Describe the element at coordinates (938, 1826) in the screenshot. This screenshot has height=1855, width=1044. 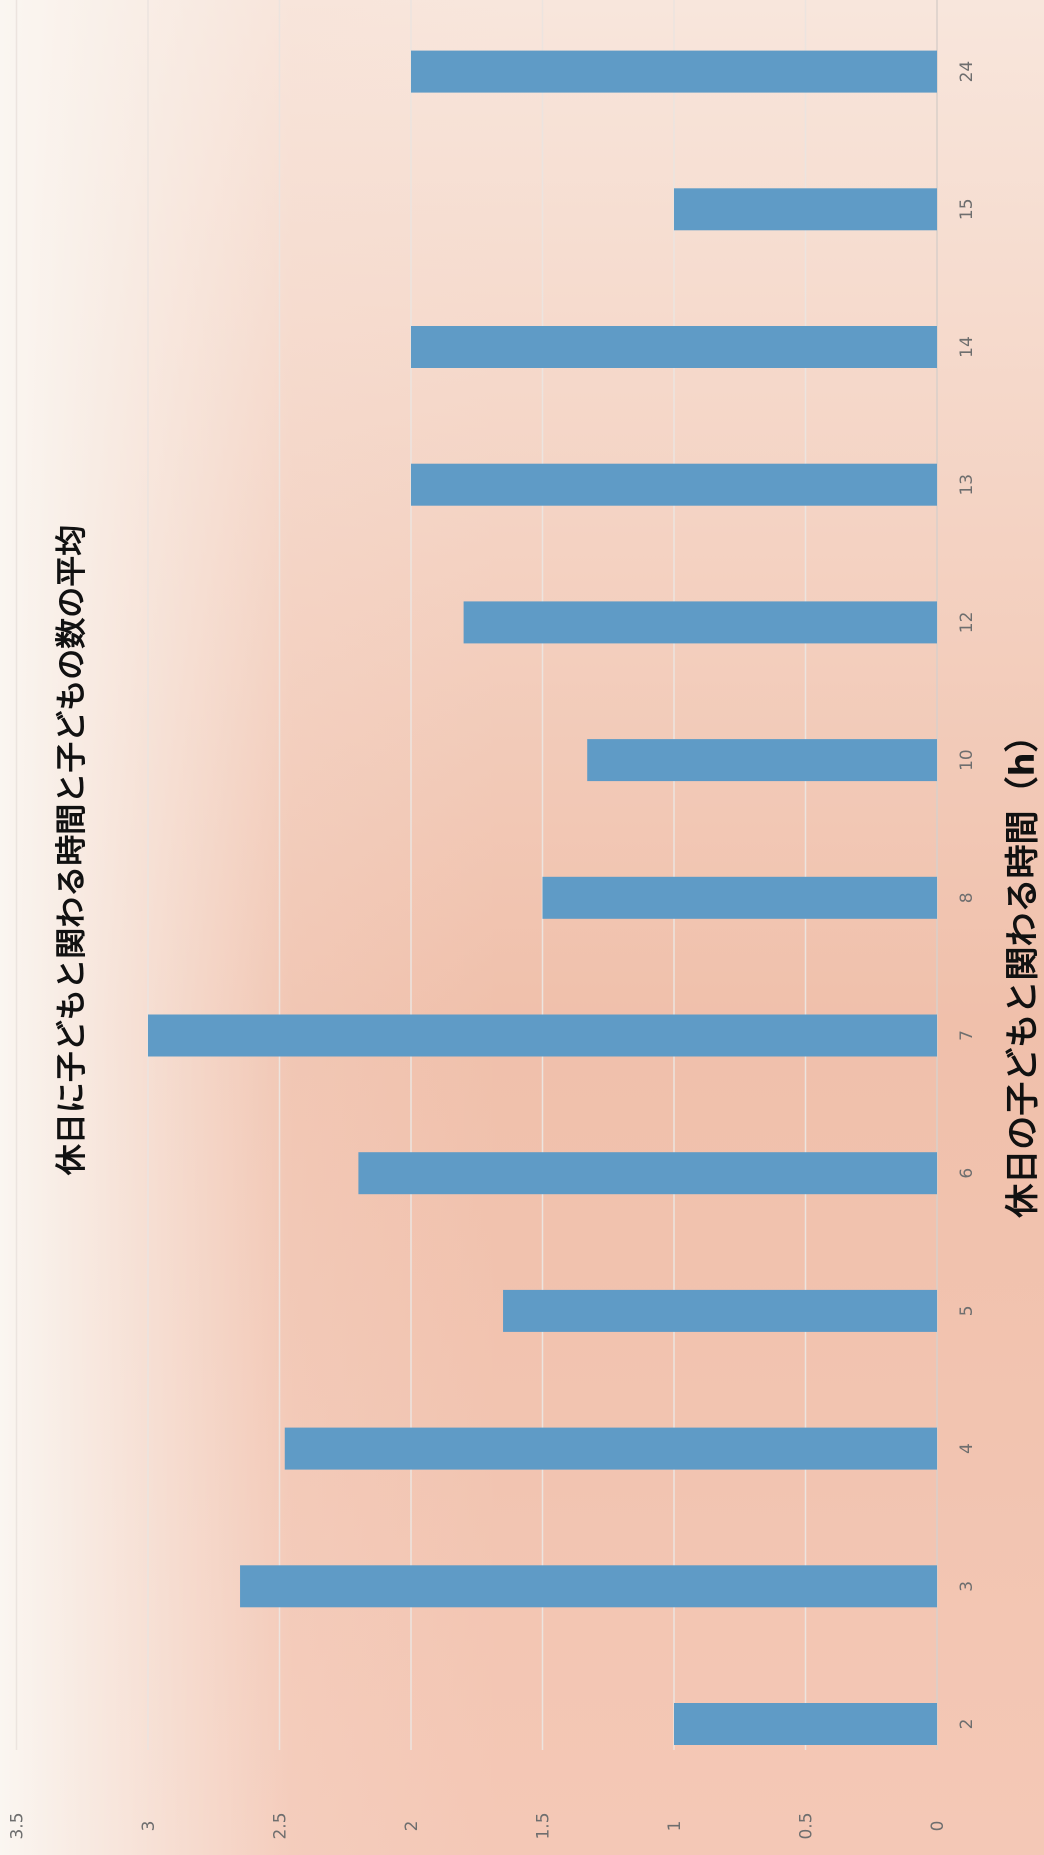
I see `value-tick-label: 0` at that location.